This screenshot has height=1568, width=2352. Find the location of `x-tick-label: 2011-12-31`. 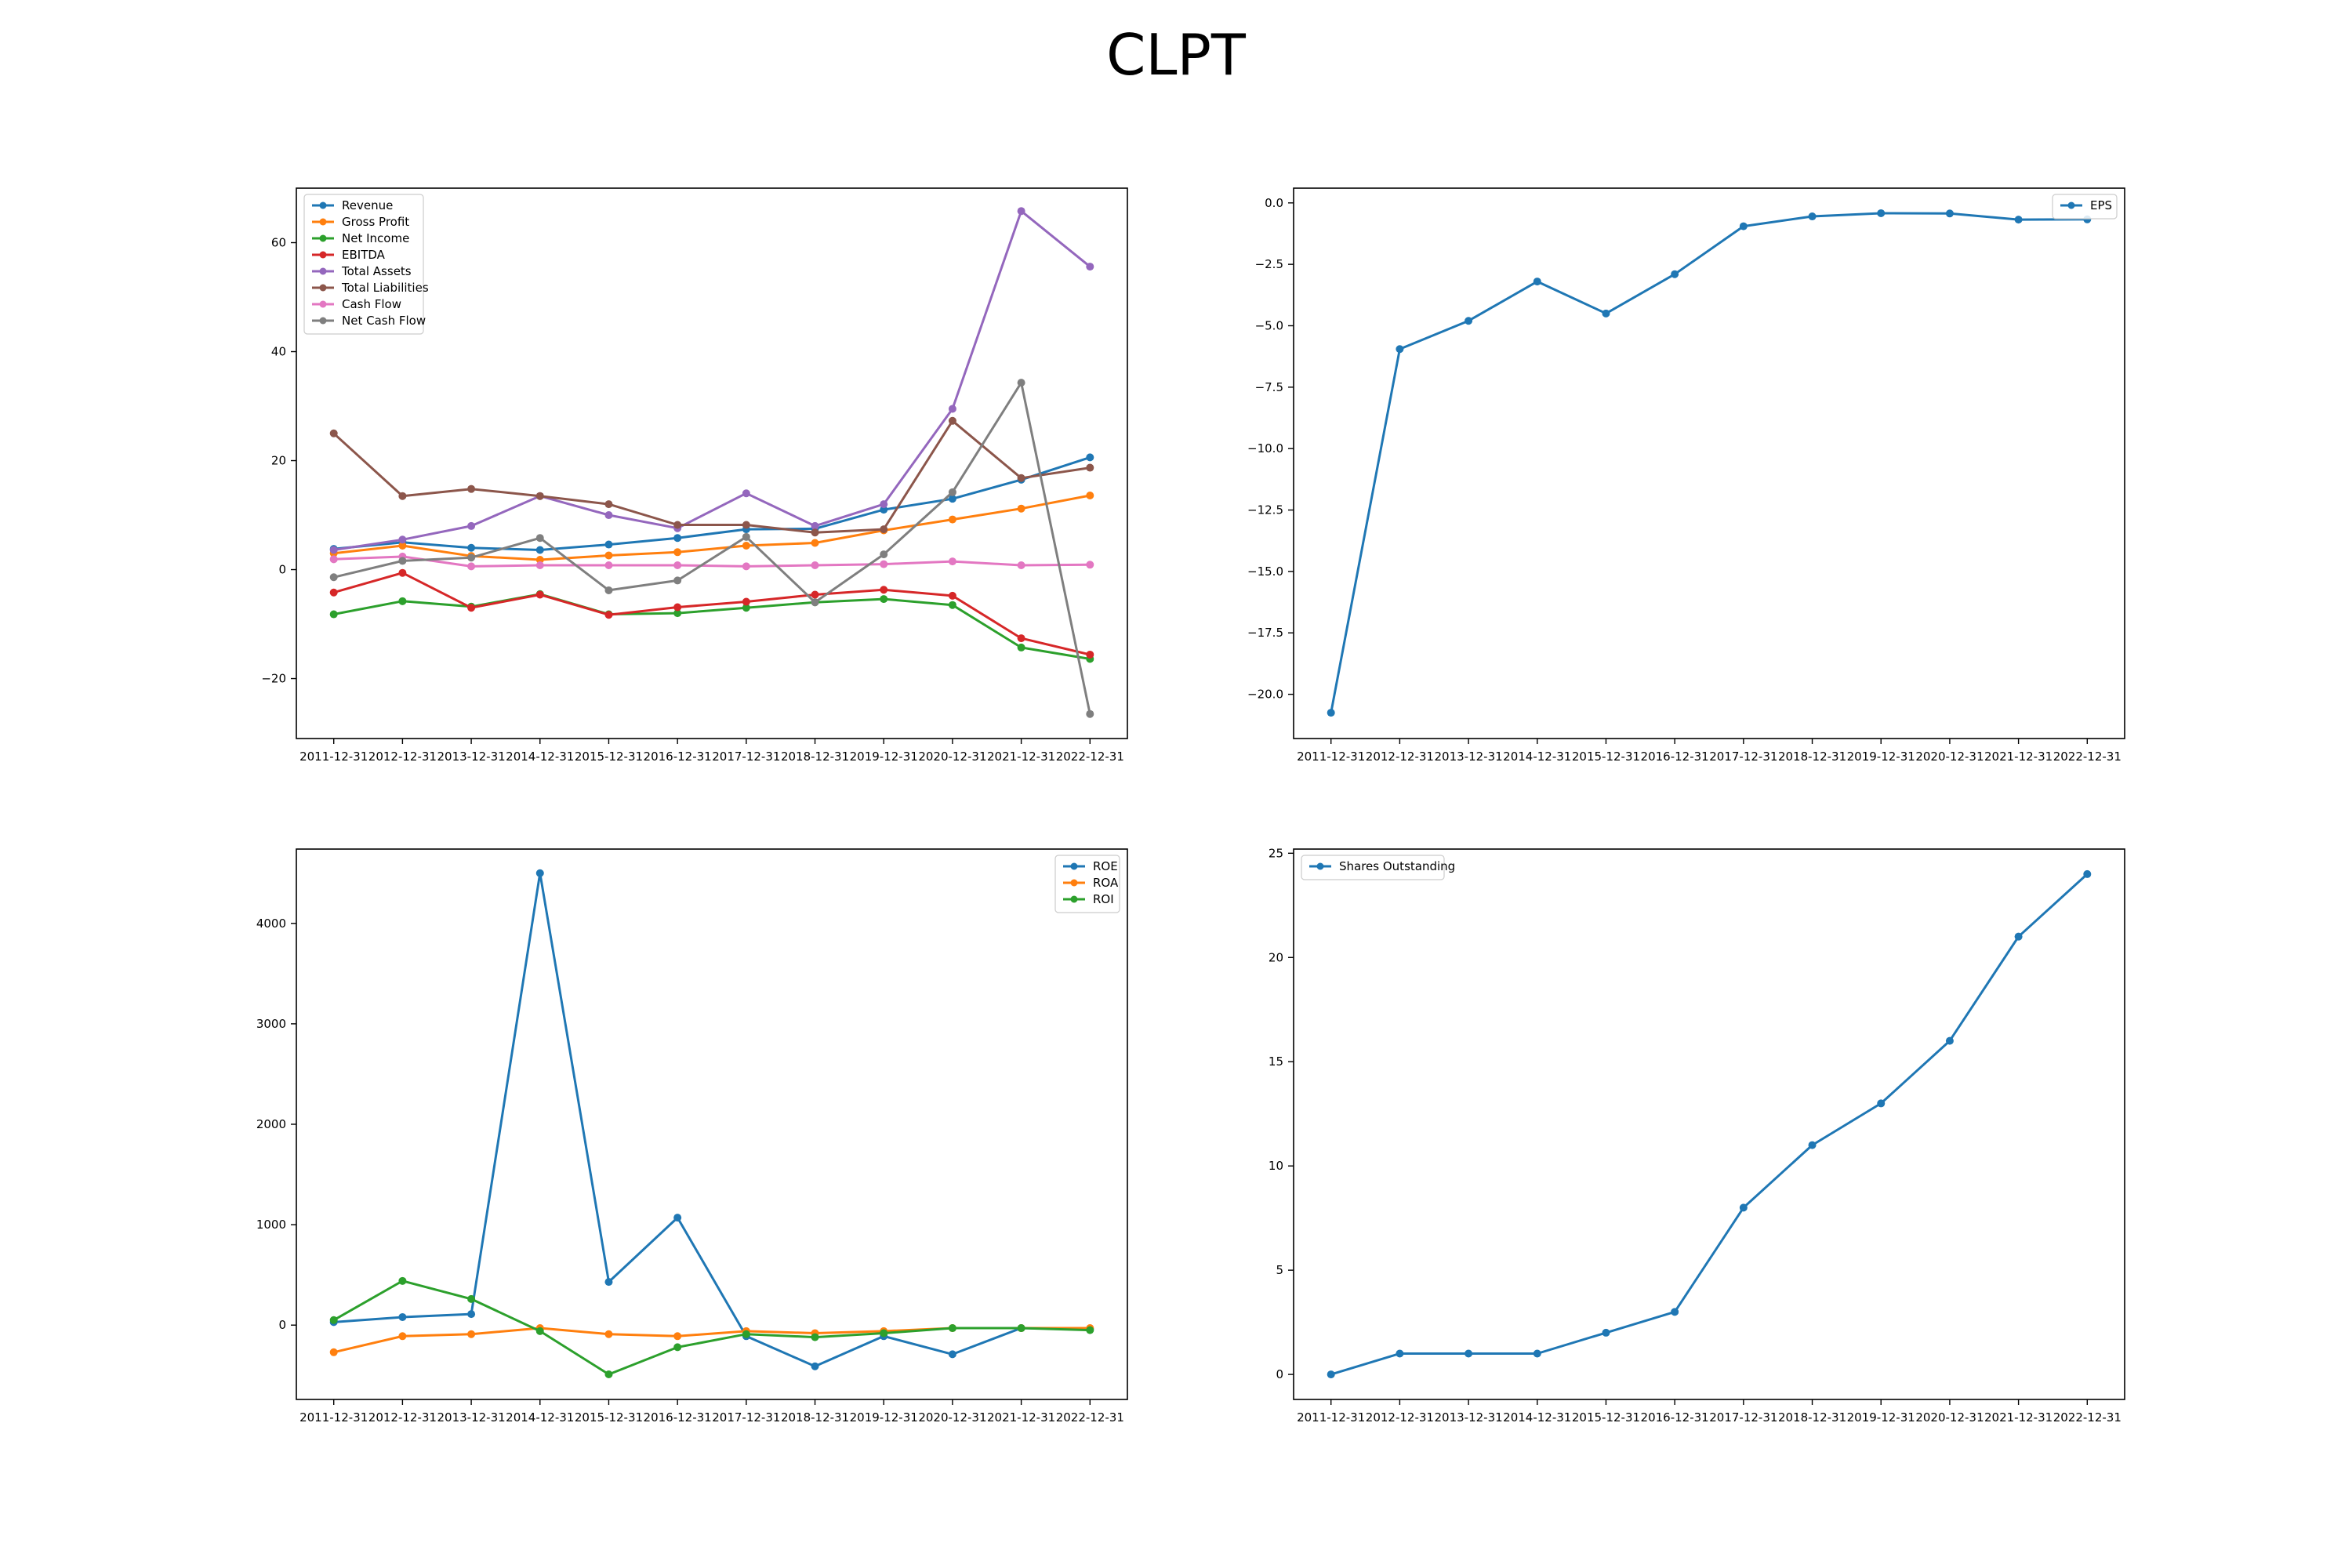

x-tick-label: 2011-12-31 is located at coordinates (333, 1417).